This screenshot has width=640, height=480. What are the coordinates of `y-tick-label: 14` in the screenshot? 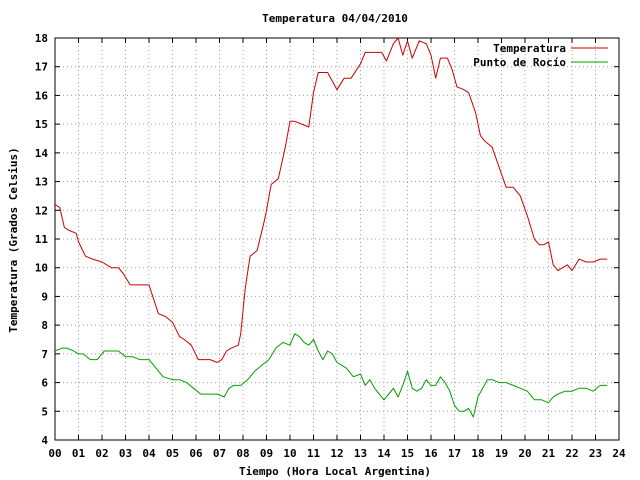 It's located at (42, 153).